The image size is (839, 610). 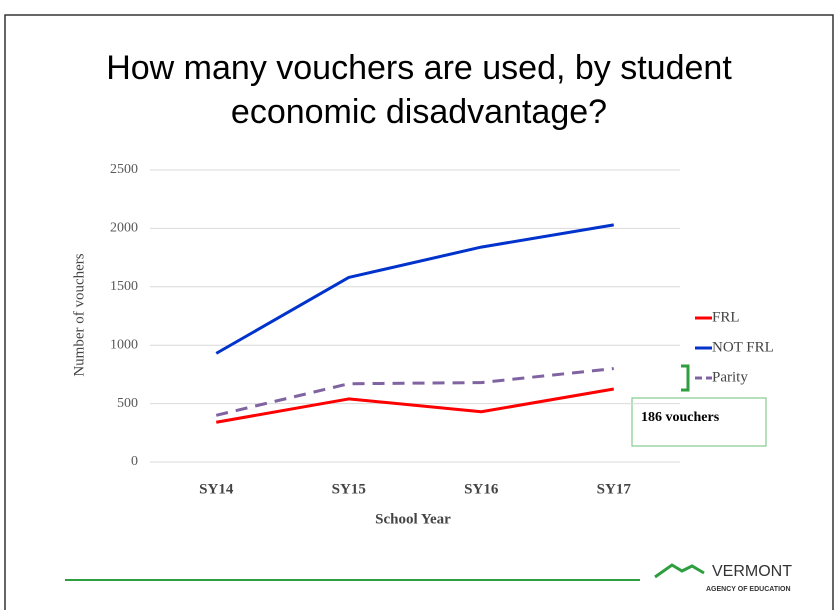 What do you see at coordinates (124, 344) in the screenshot?
I see `y-tick-label: 1000` at bounding box center [124, 344].